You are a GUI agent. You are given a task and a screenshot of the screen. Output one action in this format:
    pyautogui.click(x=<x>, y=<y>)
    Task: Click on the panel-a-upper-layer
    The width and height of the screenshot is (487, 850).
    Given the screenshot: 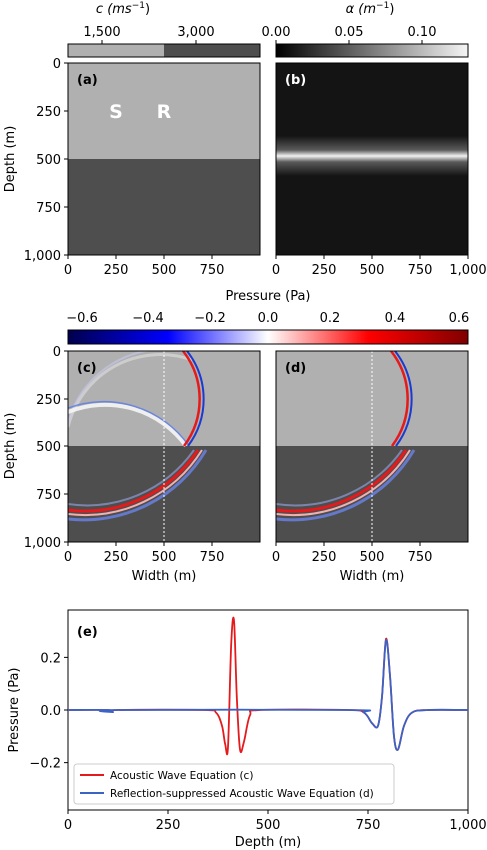 What is the action you would take?
    pyautogui.click(x=164, y=111)
    